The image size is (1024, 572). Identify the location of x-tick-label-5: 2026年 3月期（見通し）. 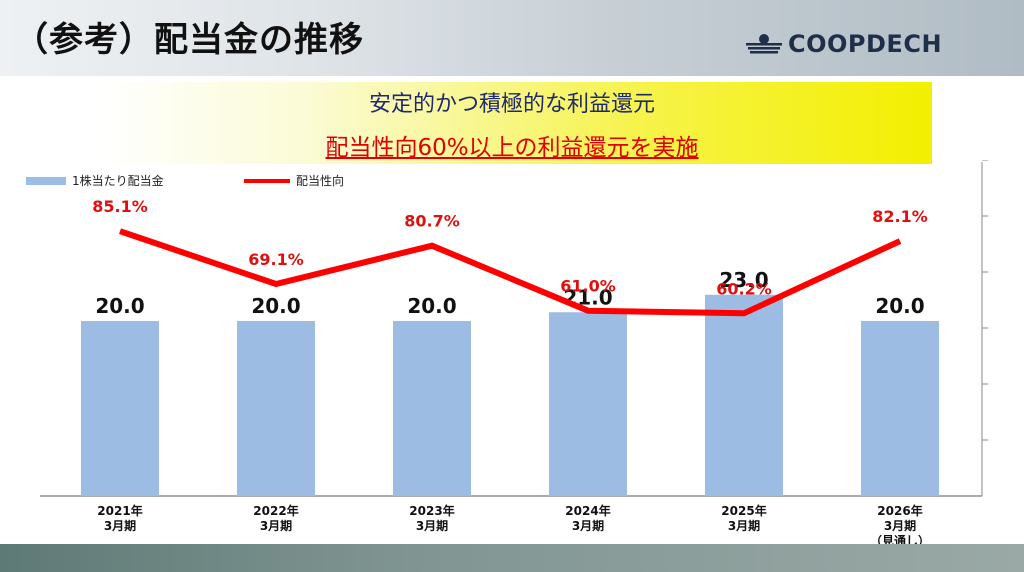
(900, 525).